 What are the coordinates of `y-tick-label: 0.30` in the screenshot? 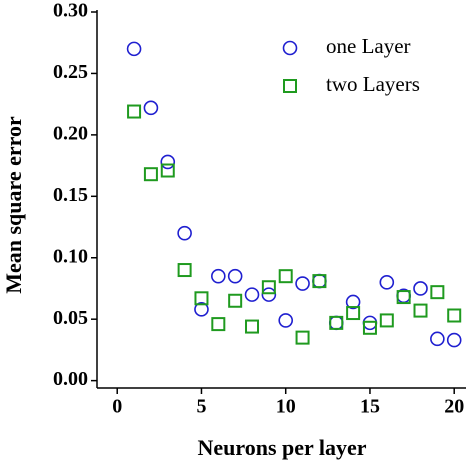 It's located at (70, 11).